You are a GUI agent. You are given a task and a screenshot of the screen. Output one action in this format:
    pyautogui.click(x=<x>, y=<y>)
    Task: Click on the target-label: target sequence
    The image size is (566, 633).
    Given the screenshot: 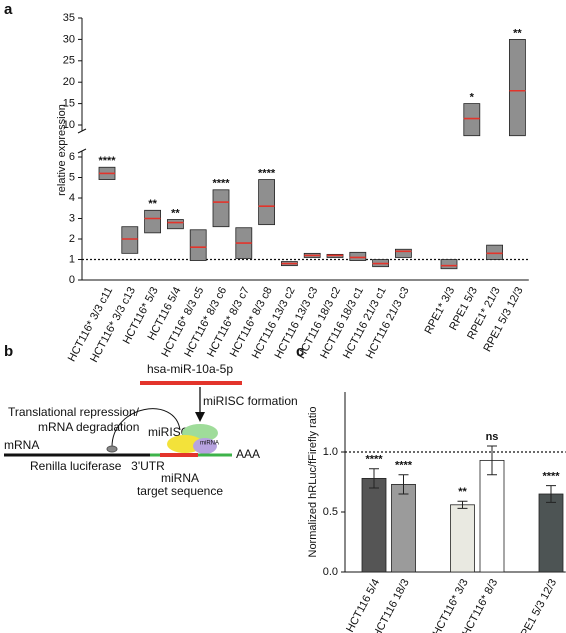 What is the action you would take?
    pyautogui.click(x=180, y=491)
    